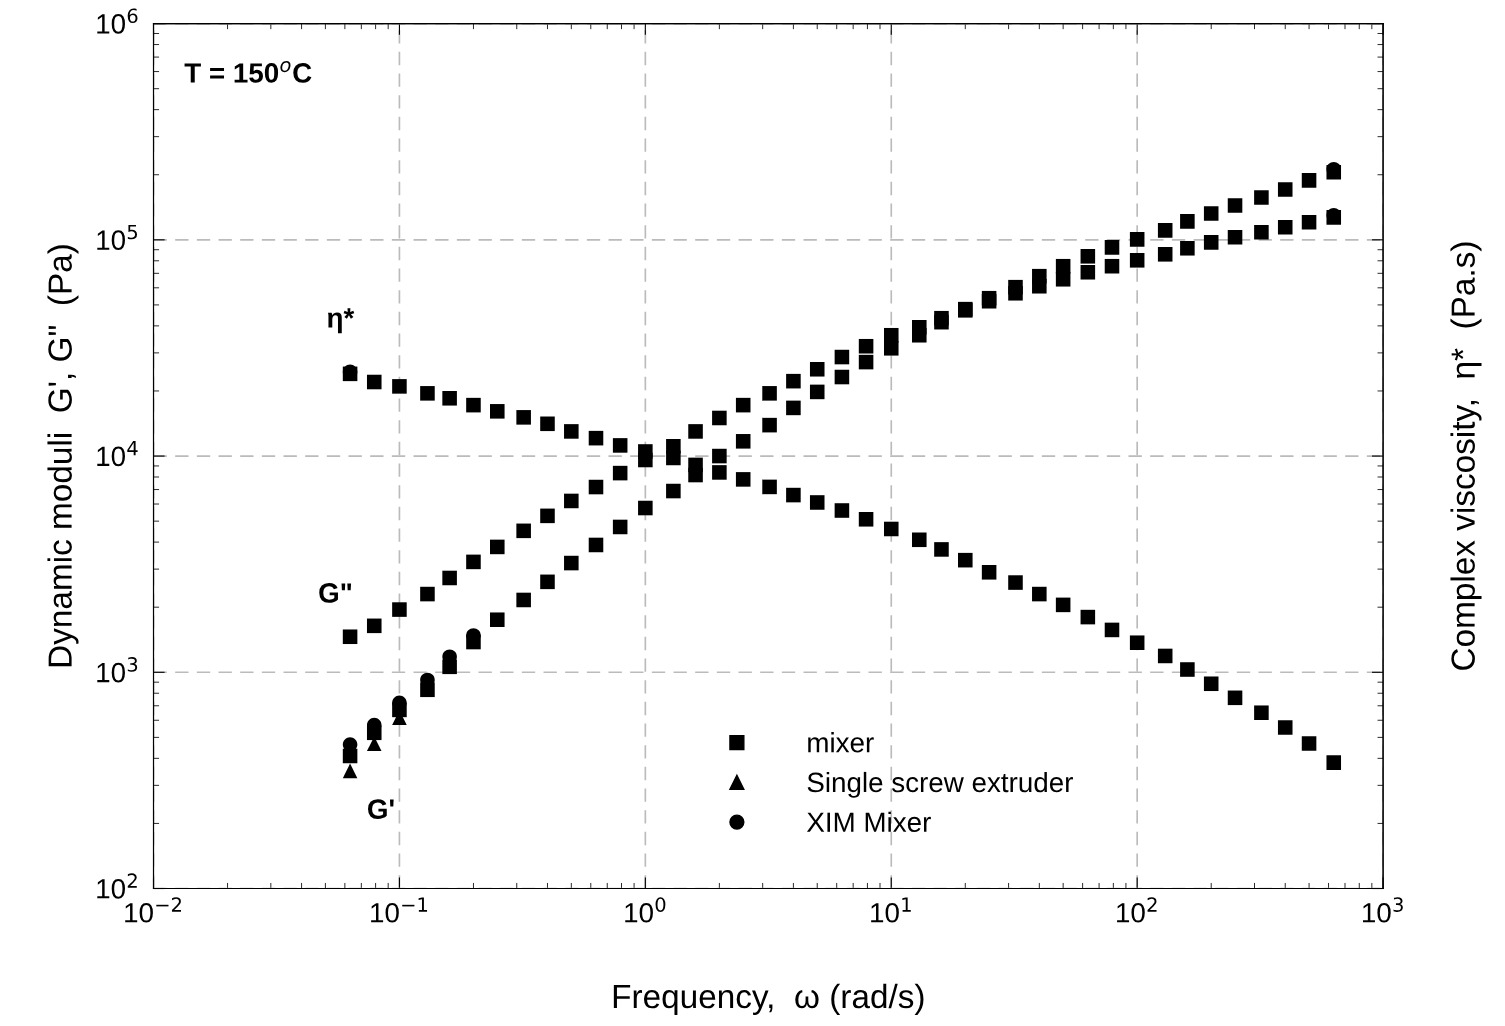 This screenshot has height=1026, width=1505. What do you see at coordinates (768, 999) in the screenshot?
I see `x-axis-title: Frequency, ω (rad/s)` at bounding box center [768, 999].